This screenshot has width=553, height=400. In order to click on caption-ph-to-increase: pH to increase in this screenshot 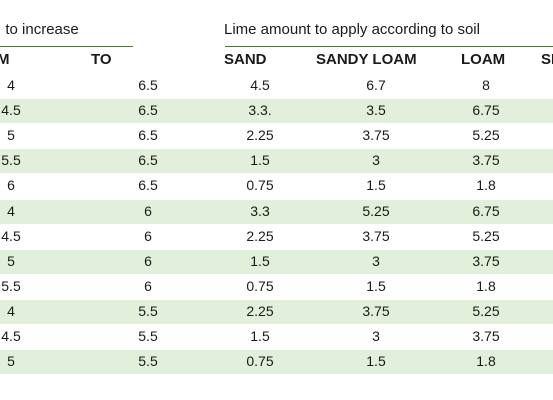, I will do `click(39, 29)`.